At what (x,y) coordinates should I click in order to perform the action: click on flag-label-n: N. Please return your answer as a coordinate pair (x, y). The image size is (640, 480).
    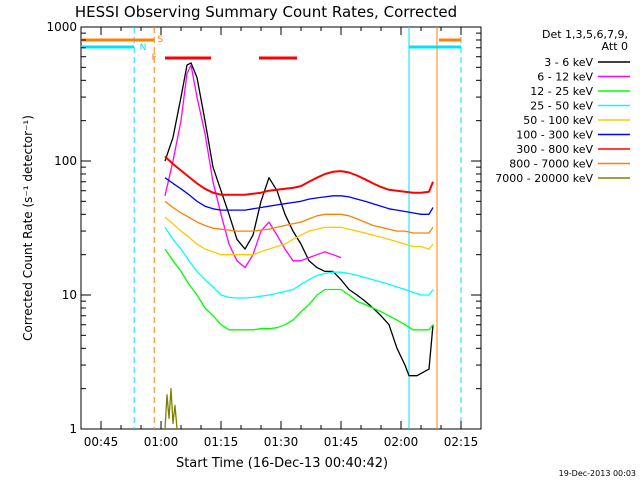
    Looking at the image, I should click on (143, 48).